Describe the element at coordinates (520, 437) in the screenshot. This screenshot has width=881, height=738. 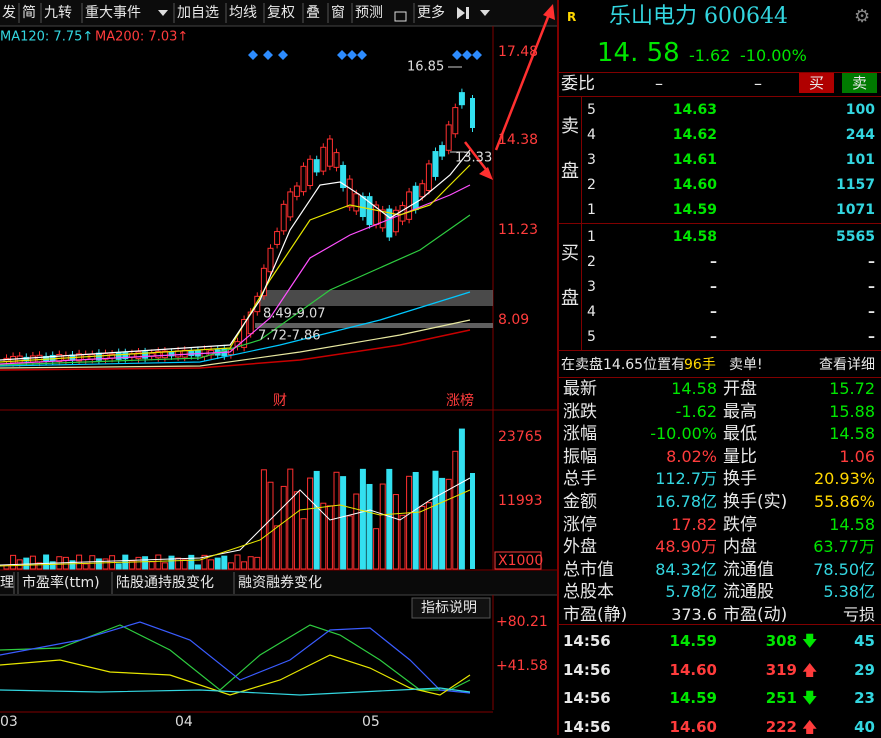
I see `volume-axis-label: 23765` at that location.